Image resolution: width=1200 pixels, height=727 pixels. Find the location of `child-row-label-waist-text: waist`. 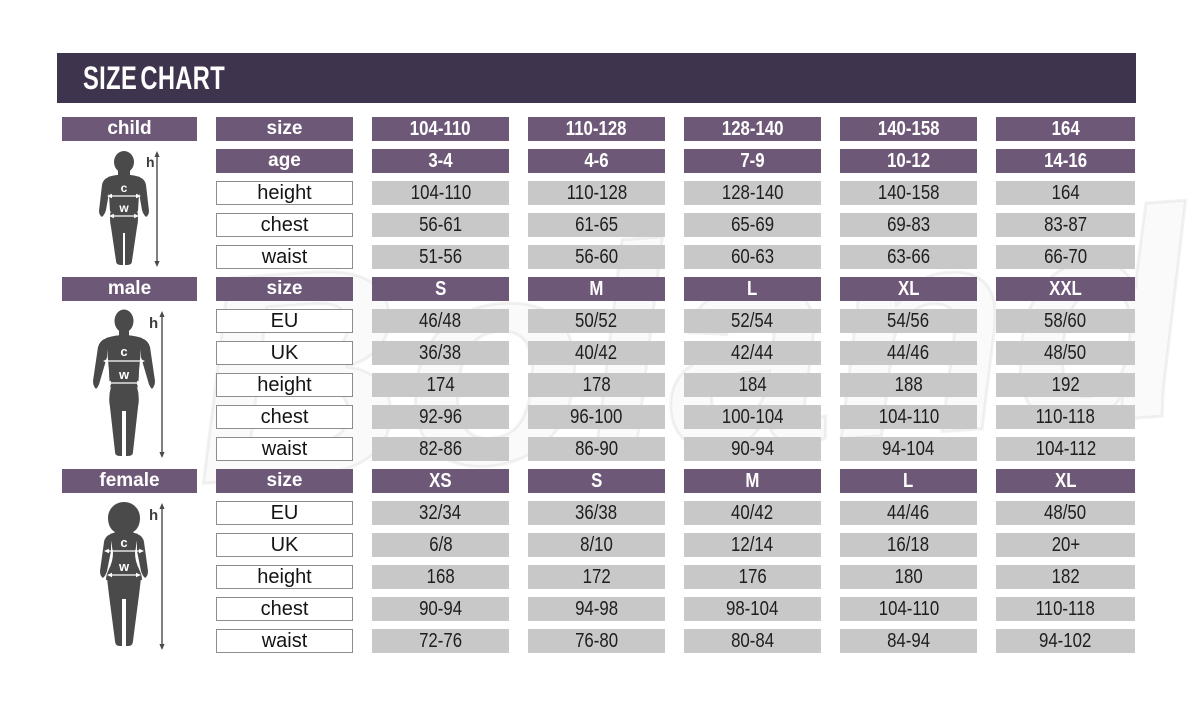

child-row-label-waist-text: waist is located at coordinates (284, 256).